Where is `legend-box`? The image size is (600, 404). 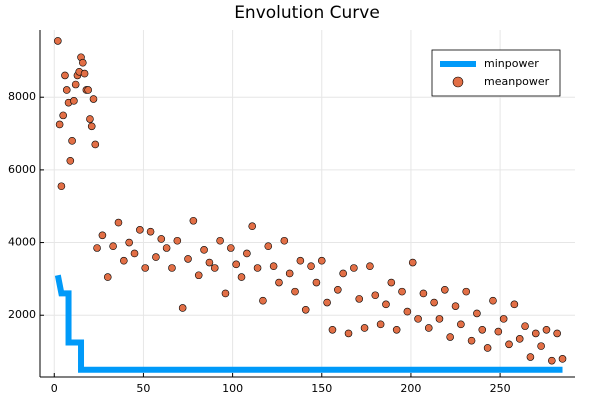
legend-box is located at coordinates (496, 73).